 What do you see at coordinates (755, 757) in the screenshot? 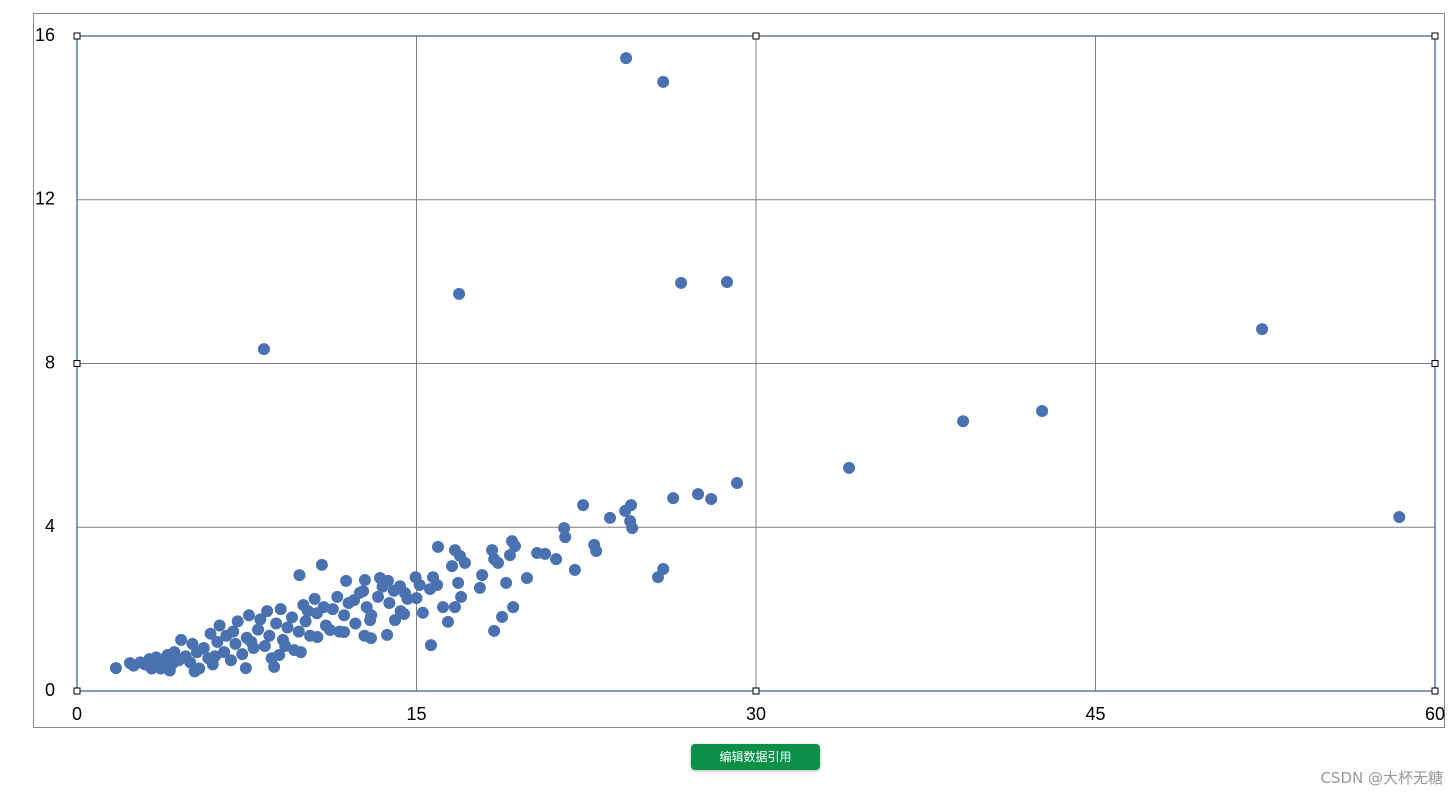
I see `edit-data-button: 编辑数据引用` at bounding box center [755, 757].